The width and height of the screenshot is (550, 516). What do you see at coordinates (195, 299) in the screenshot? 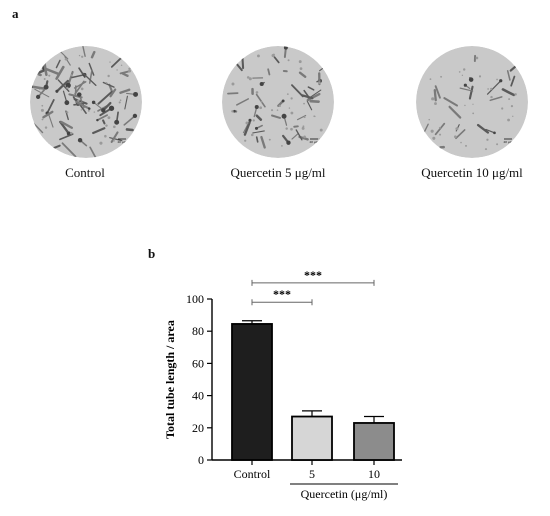
I see `y-tick-label: 100` at bounding box center [195, 299].